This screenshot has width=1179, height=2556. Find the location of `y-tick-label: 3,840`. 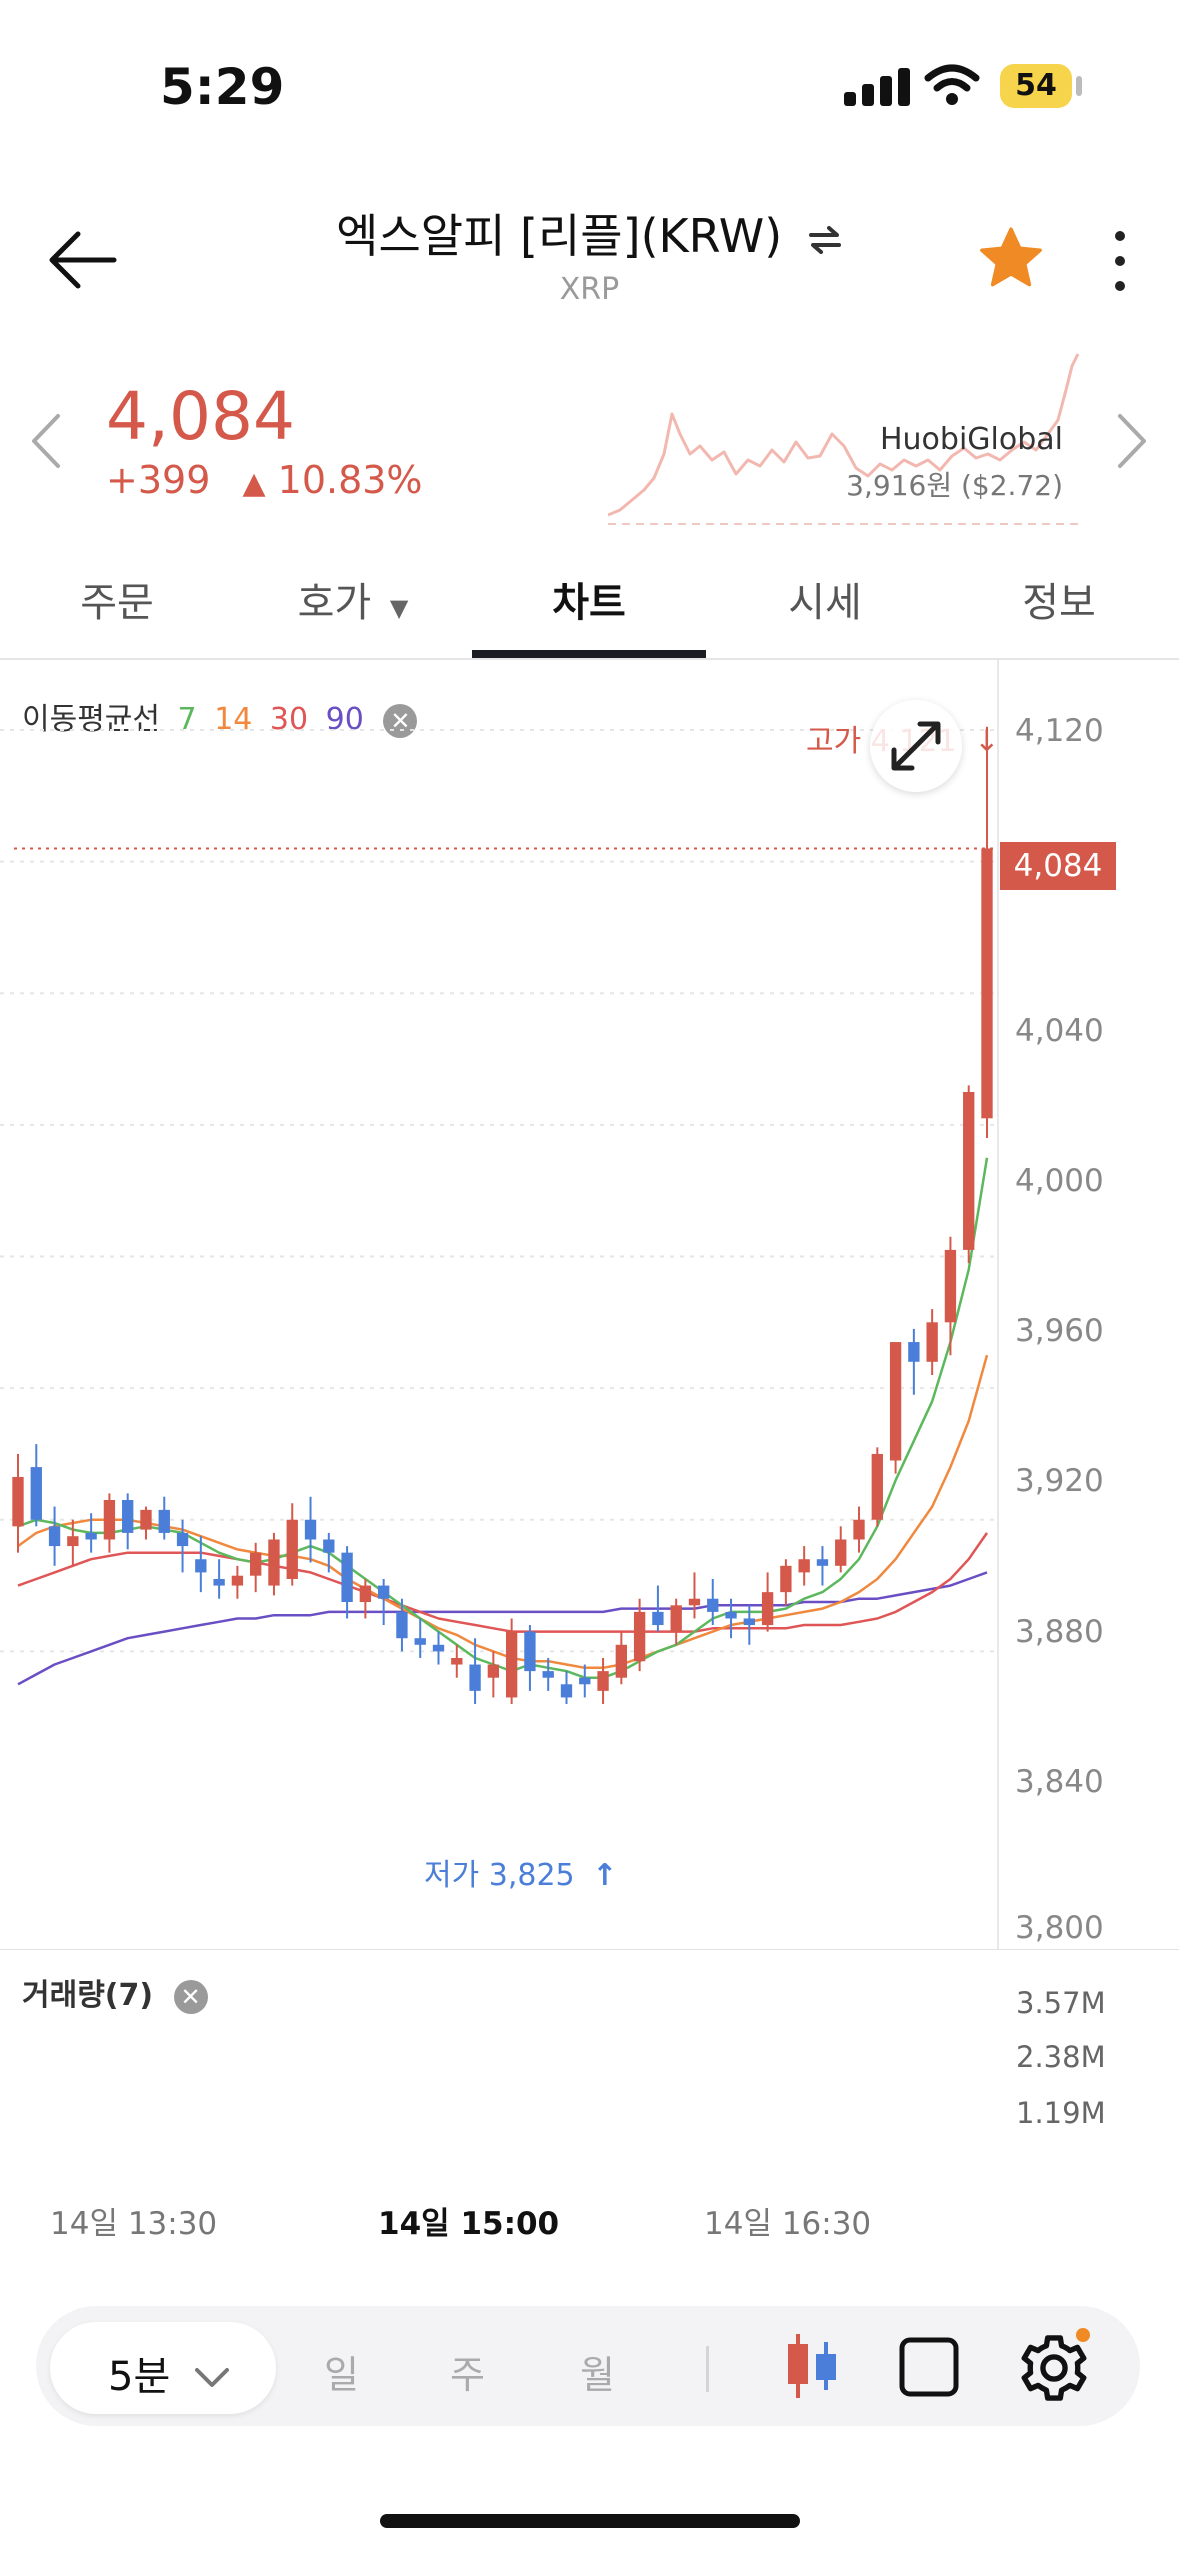

y-tick-label: 3,840 is located at coordinates (1059, 1782).